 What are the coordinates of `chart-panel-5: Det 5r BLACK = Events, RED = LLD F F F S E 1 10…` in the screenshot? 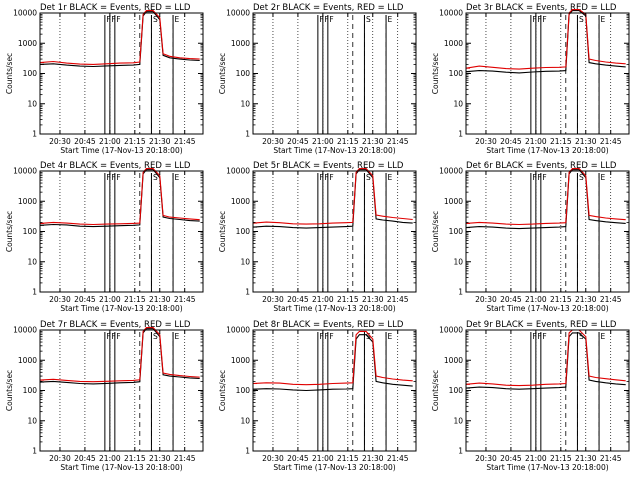 It's located at (317, 237).